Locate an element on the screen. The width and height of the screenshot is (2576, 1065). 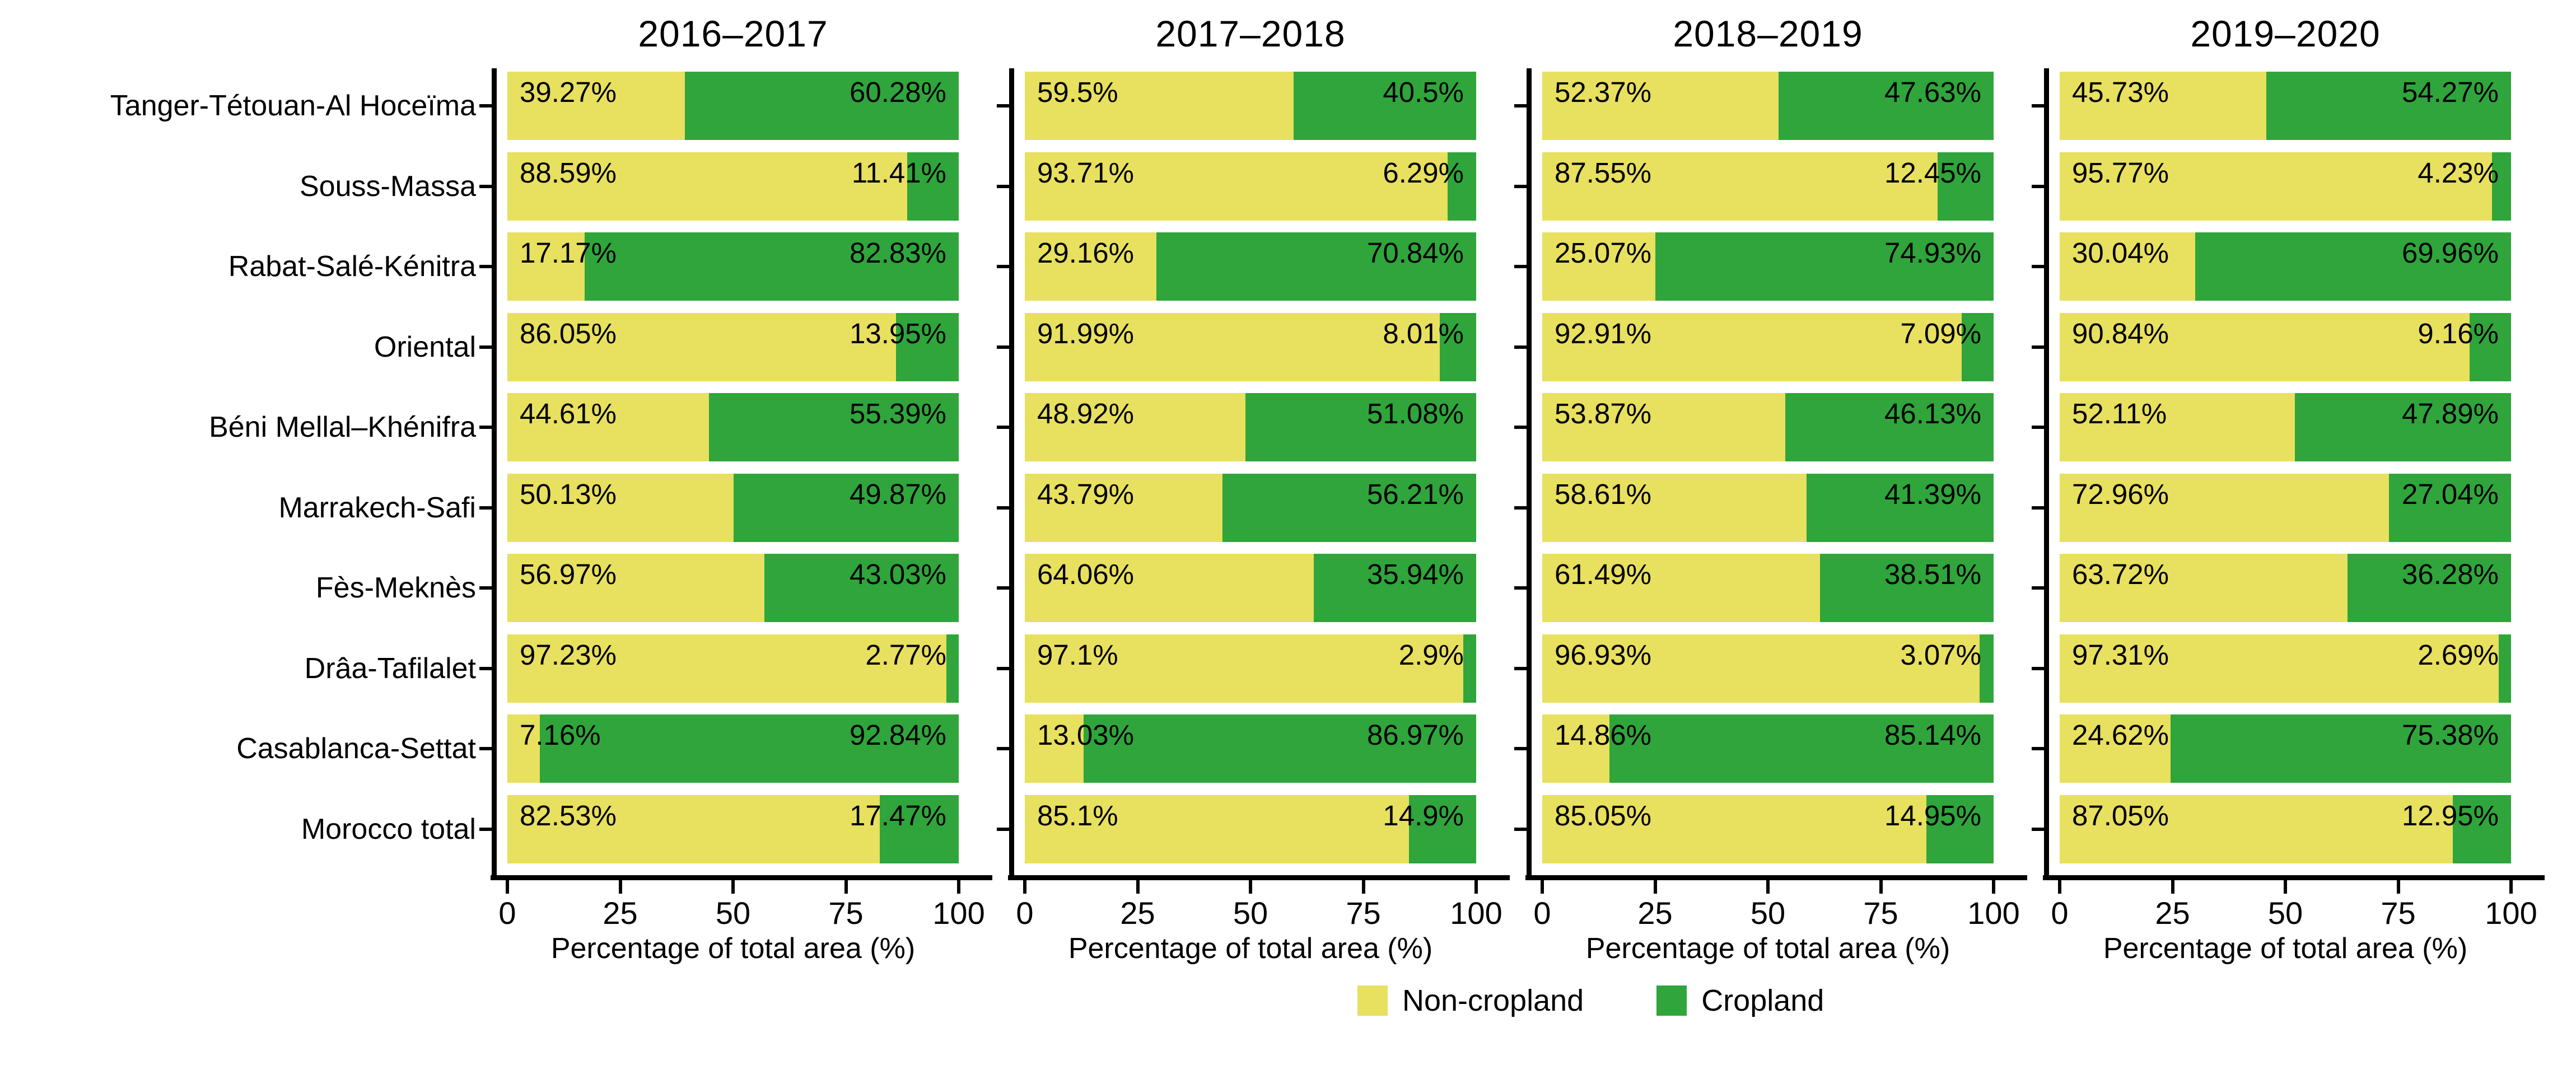
bar-row: 50.13% 49.87% is located at coordinates (733, 507).